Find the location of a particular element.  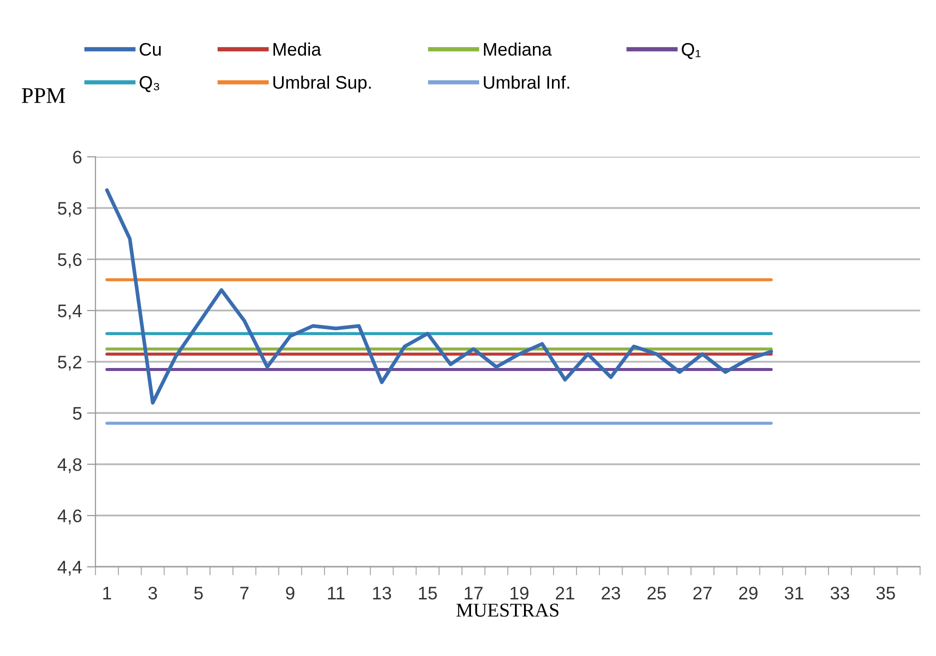

legend-label: Media is located at coordinates (298, 49).